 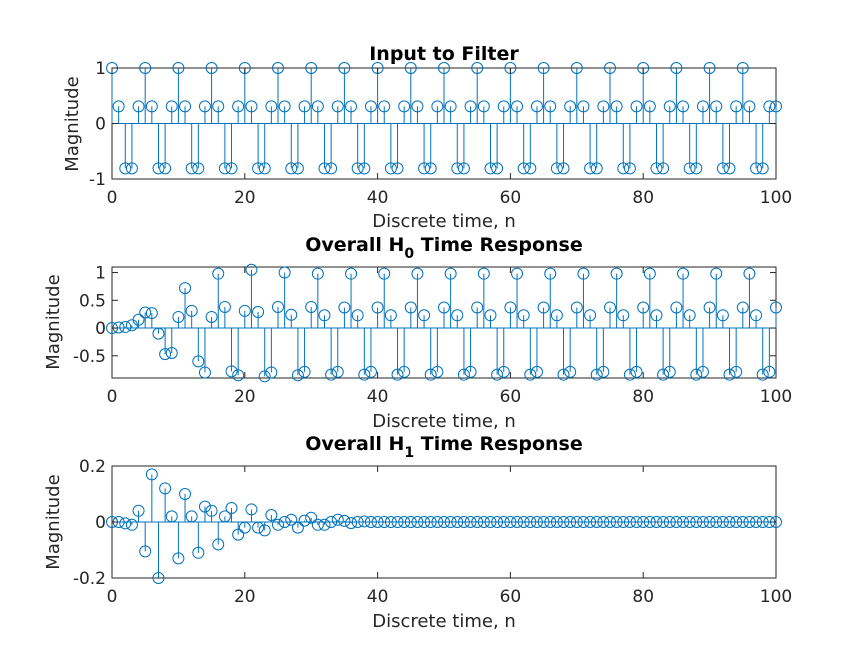 I want to click on x-tick-label: 20, so click(x=245, y=198).